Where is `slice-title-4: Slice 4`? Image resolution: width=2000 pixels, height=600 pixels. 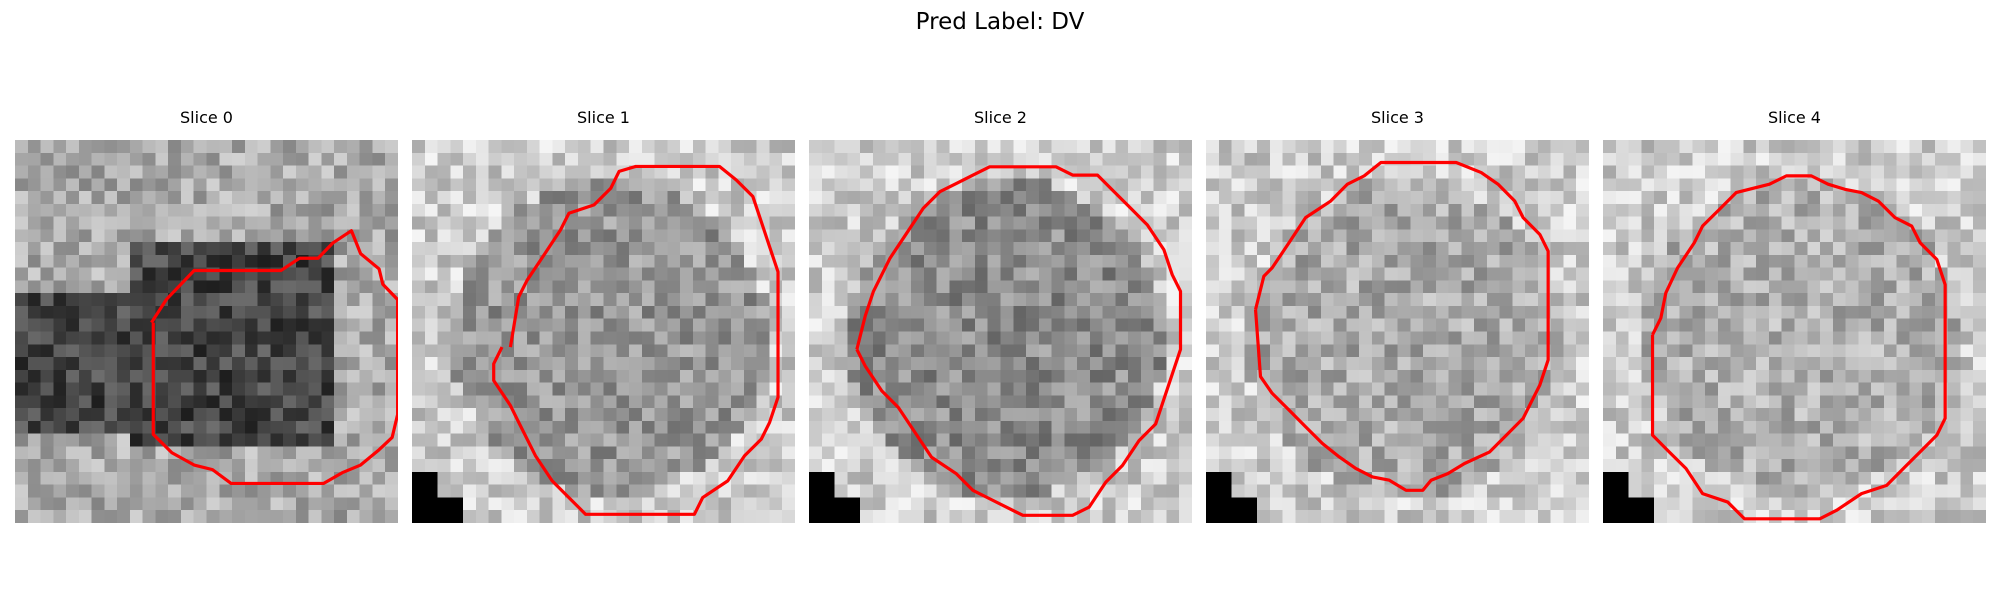
slice-title-4: Slice 4 is located at coordinates (1794, 117).